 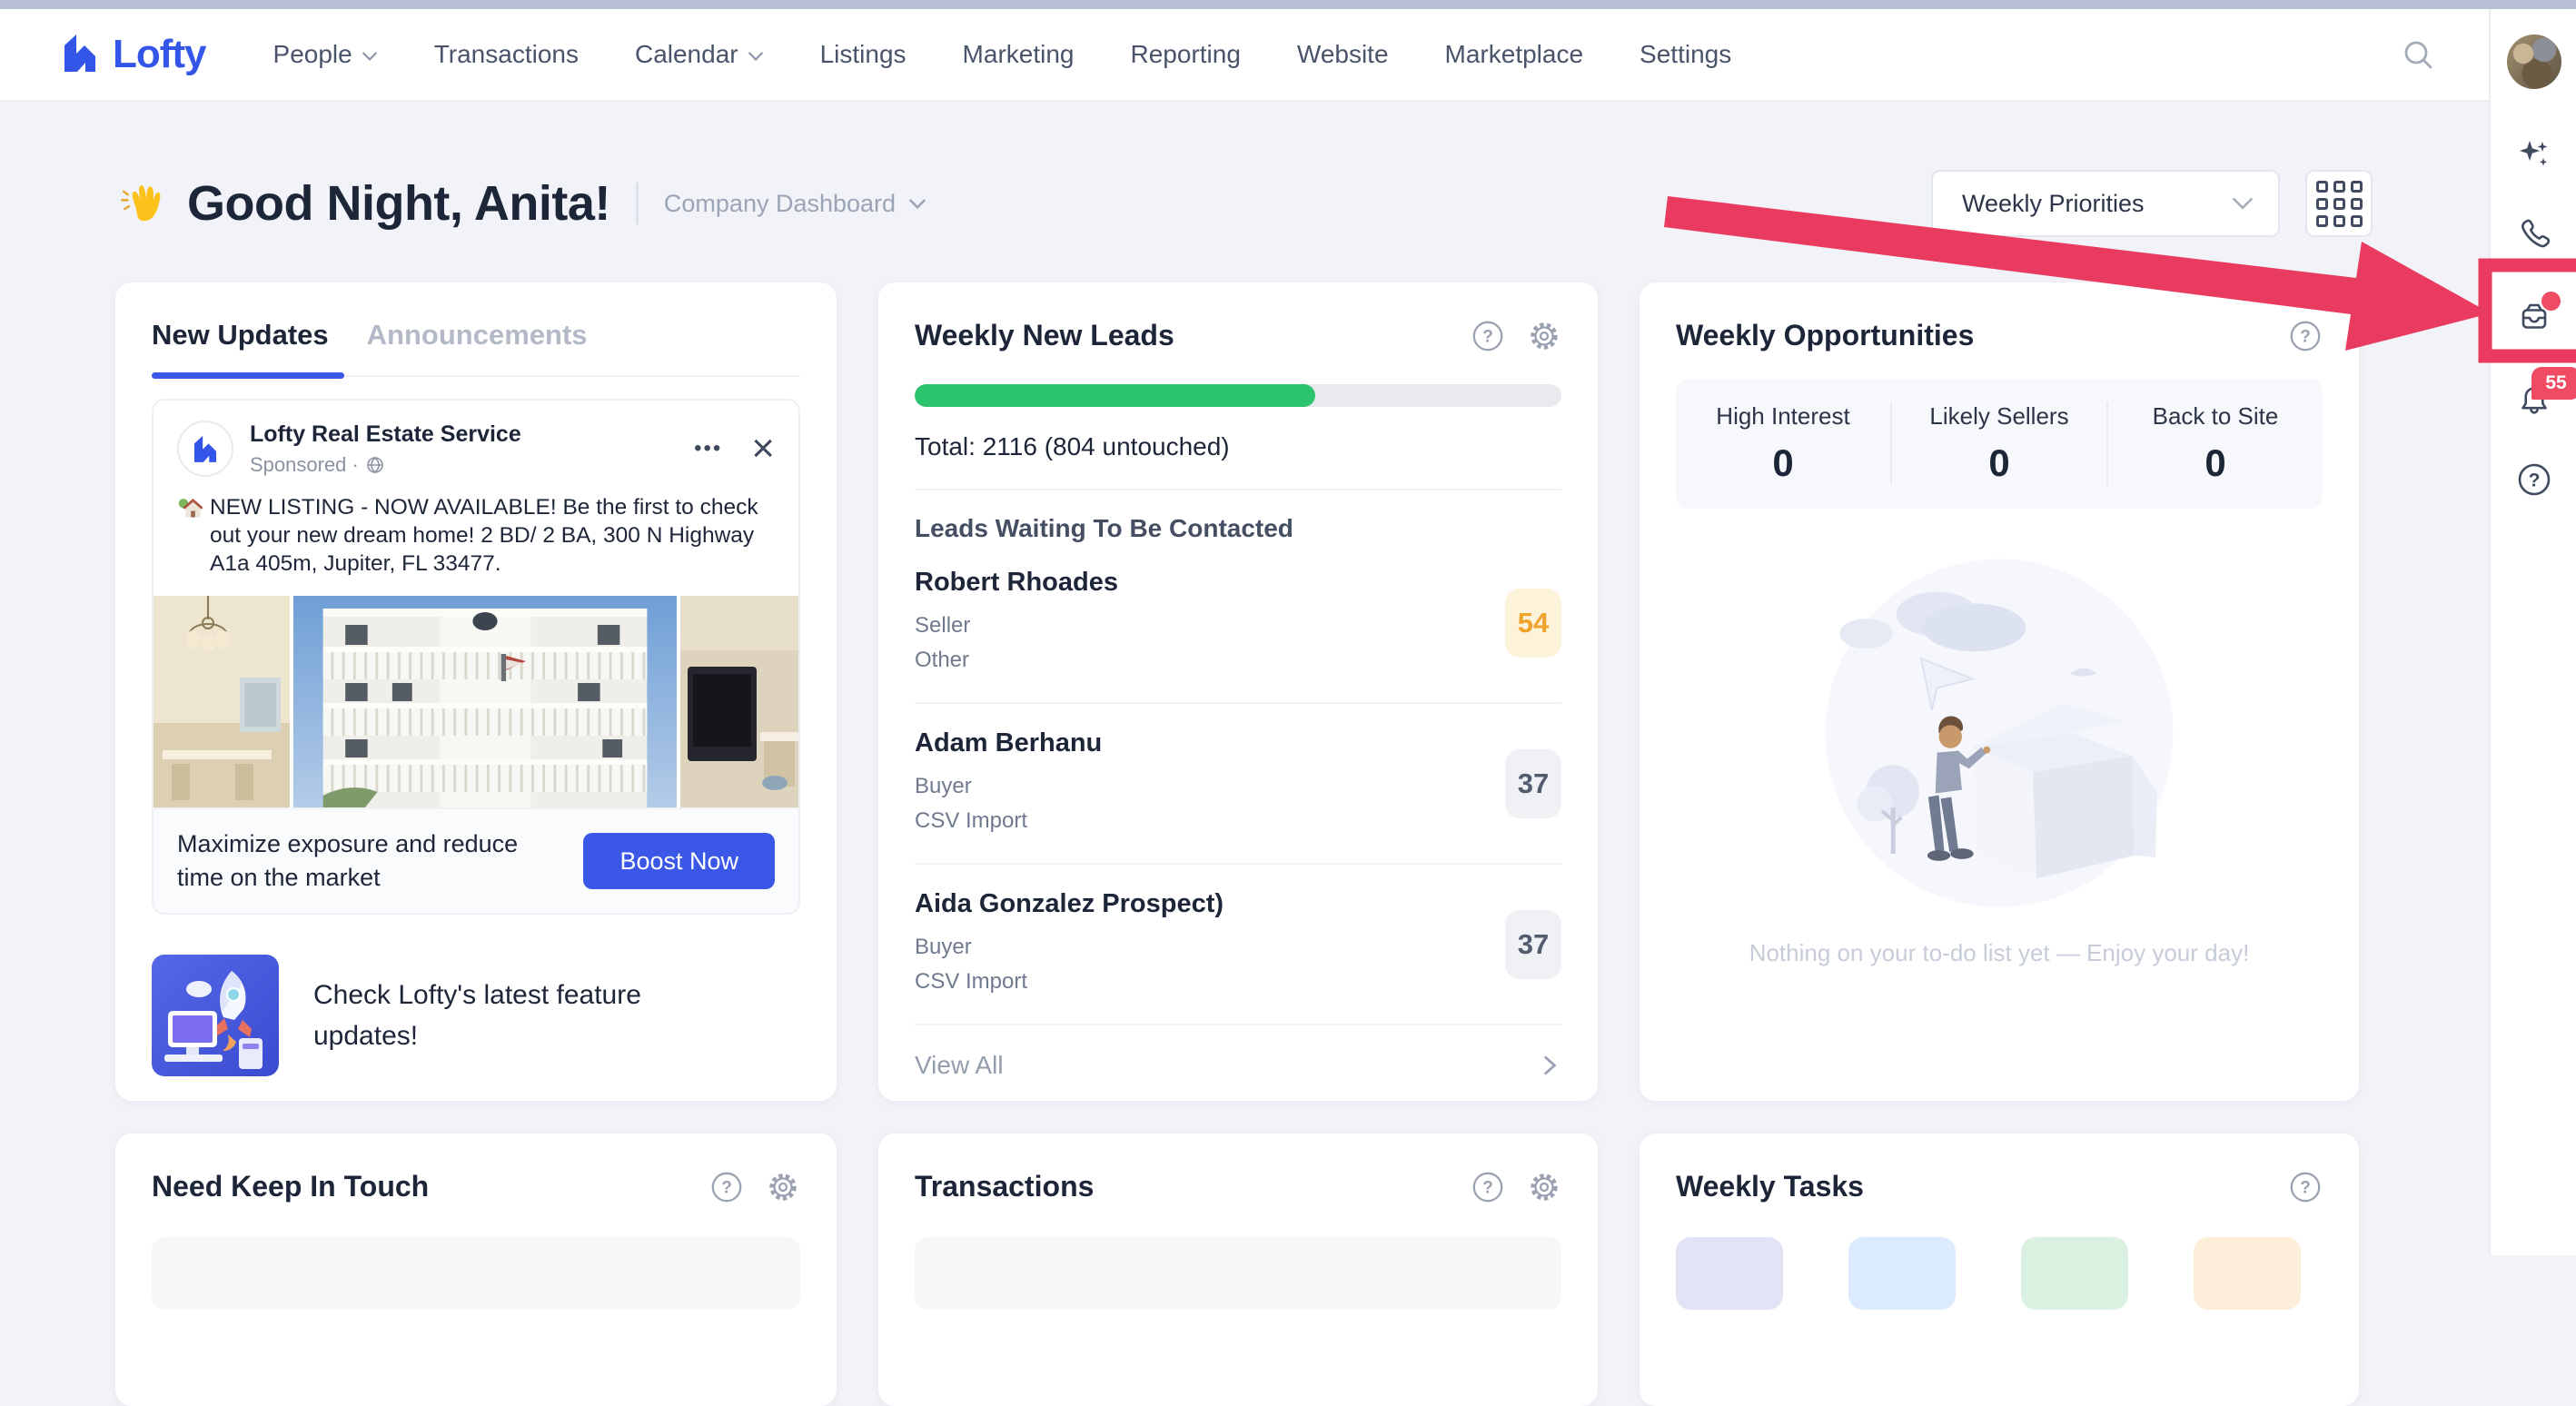 What do you see at coordinates (763, 448) in the screenshot?
I see `post-close-icon: ×` at bounding box center [763, 448].